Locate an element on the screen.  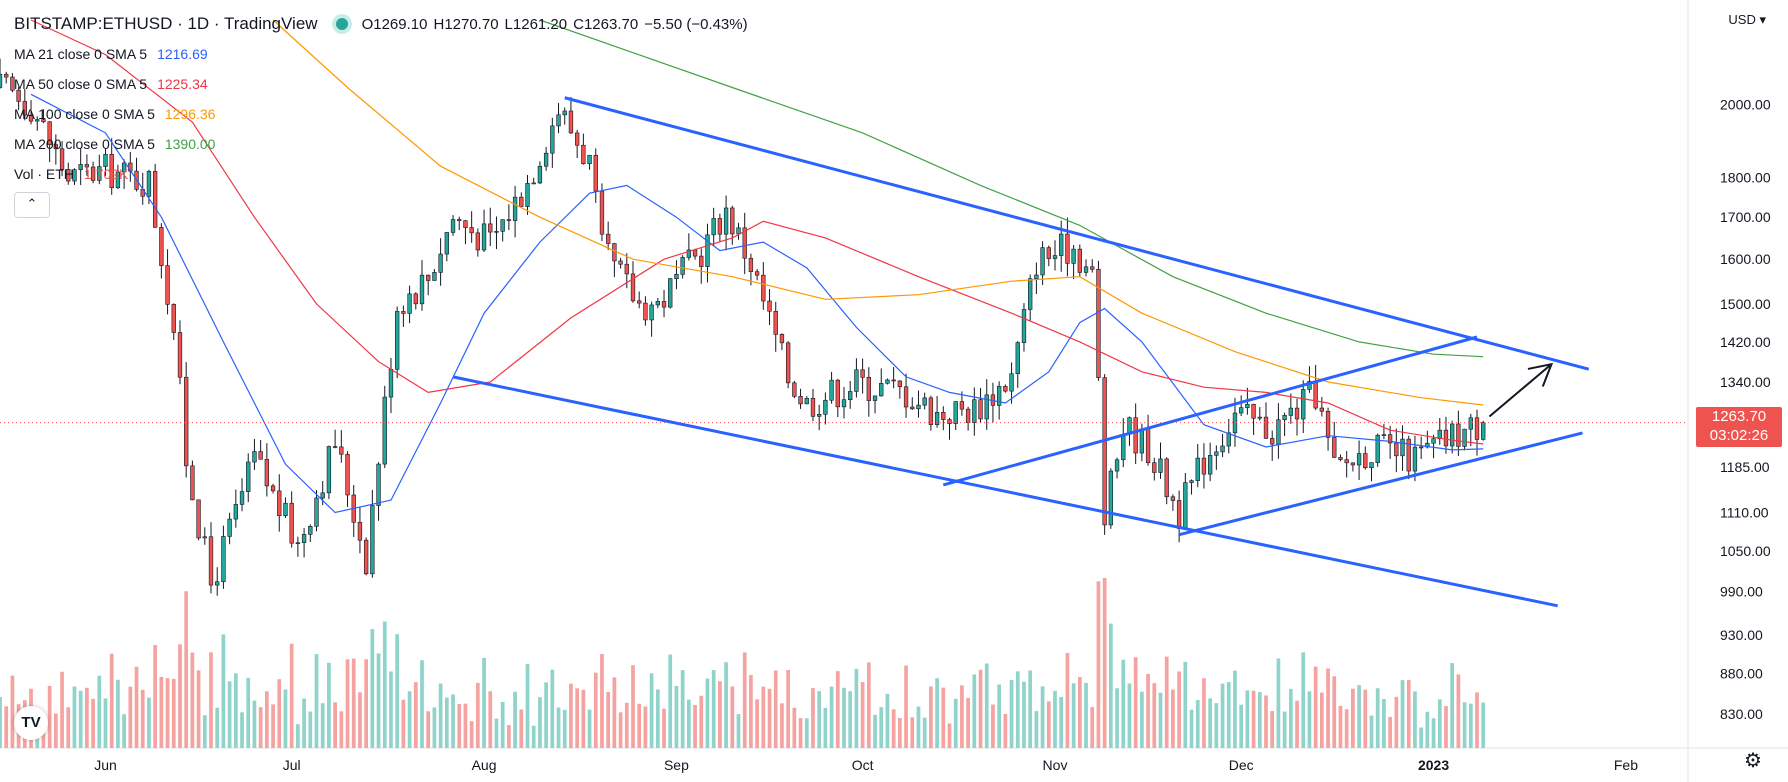
gear-icon: ⚙ is located at coordinates (1753, 761).